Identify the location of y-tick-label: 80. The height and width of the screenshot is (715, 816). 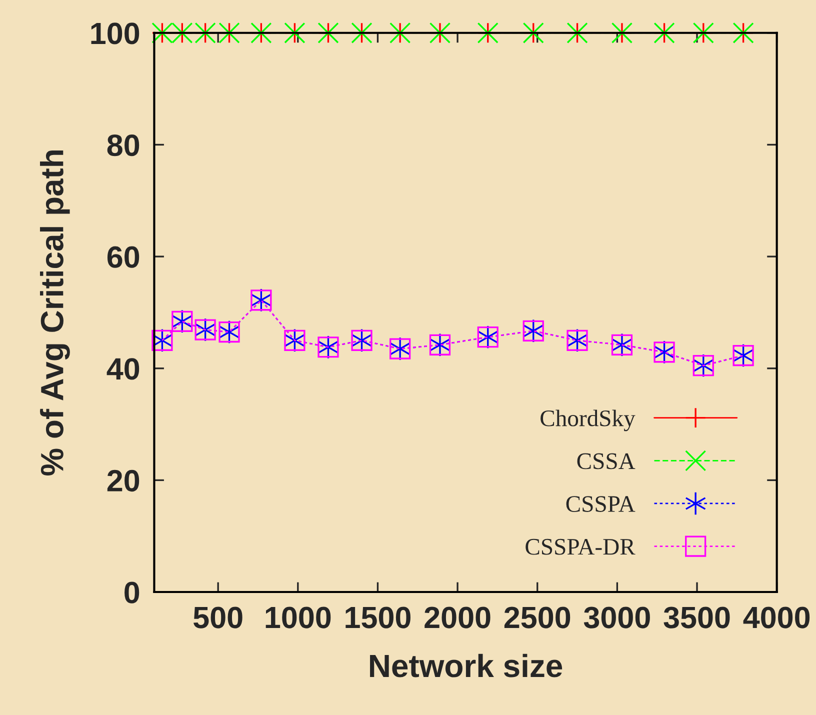
(123, 145).